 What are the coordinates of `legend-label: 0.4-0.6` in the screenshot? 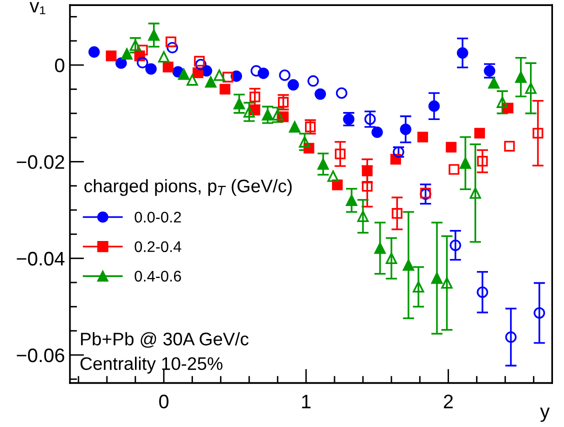 It's located at (157, 276).